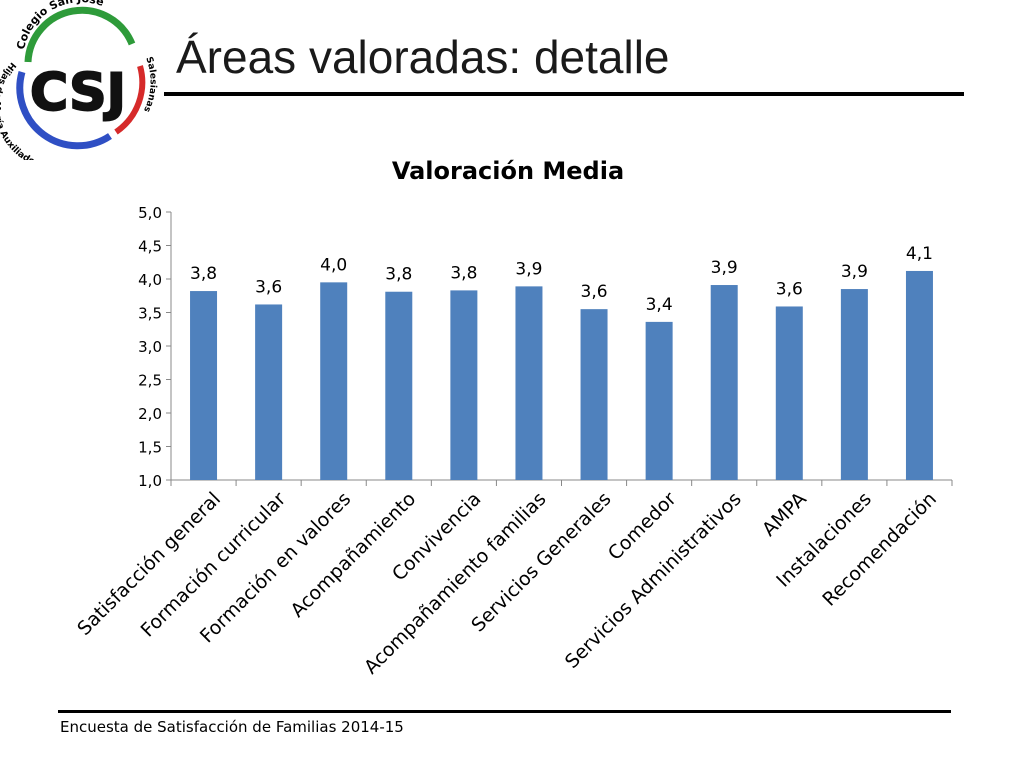  What do you see at coordinates (919, 254) in the screenshot?
I see `data-label: 4,1` at bounding box center [919, 254].